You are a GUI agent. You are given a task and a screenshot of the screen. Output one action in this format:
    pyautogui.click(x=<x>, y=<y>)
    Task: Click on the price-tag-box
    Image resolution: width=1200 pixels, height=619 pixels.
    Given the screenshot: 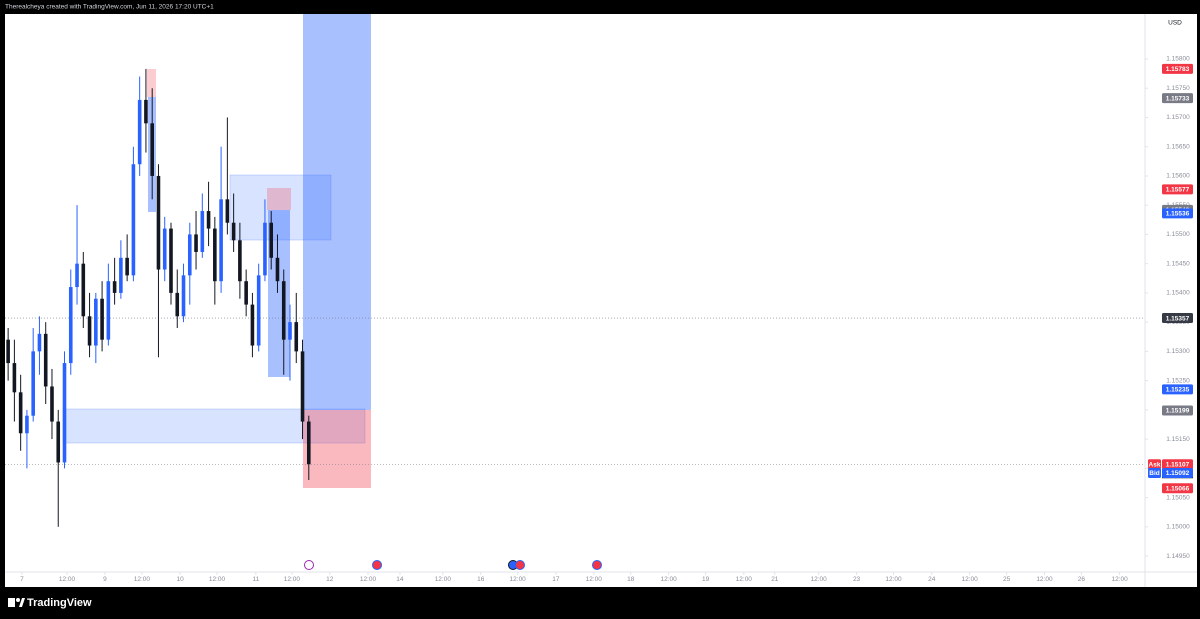 What is the action you would take?
    pyautogui.click(x=1154, y=473)
    